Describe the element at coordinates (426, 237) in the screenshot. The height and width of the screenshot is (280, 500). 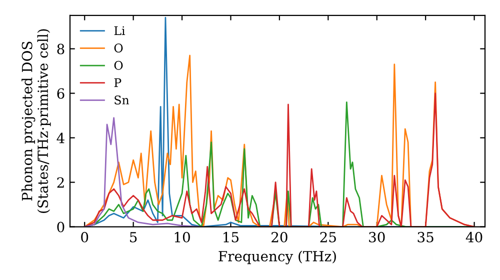
I see `x-tick-label: 35` at that location.